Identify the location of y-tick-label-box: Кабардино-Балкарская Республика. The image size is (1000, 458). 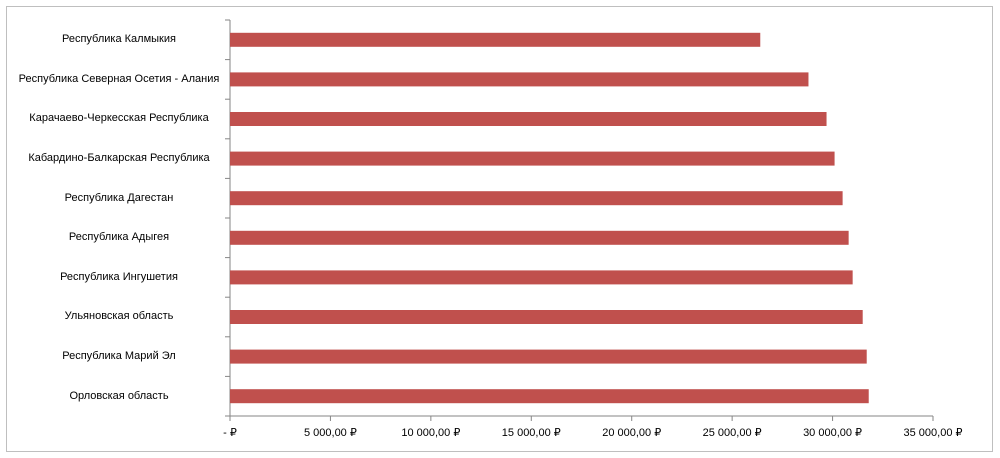
(119, 158).